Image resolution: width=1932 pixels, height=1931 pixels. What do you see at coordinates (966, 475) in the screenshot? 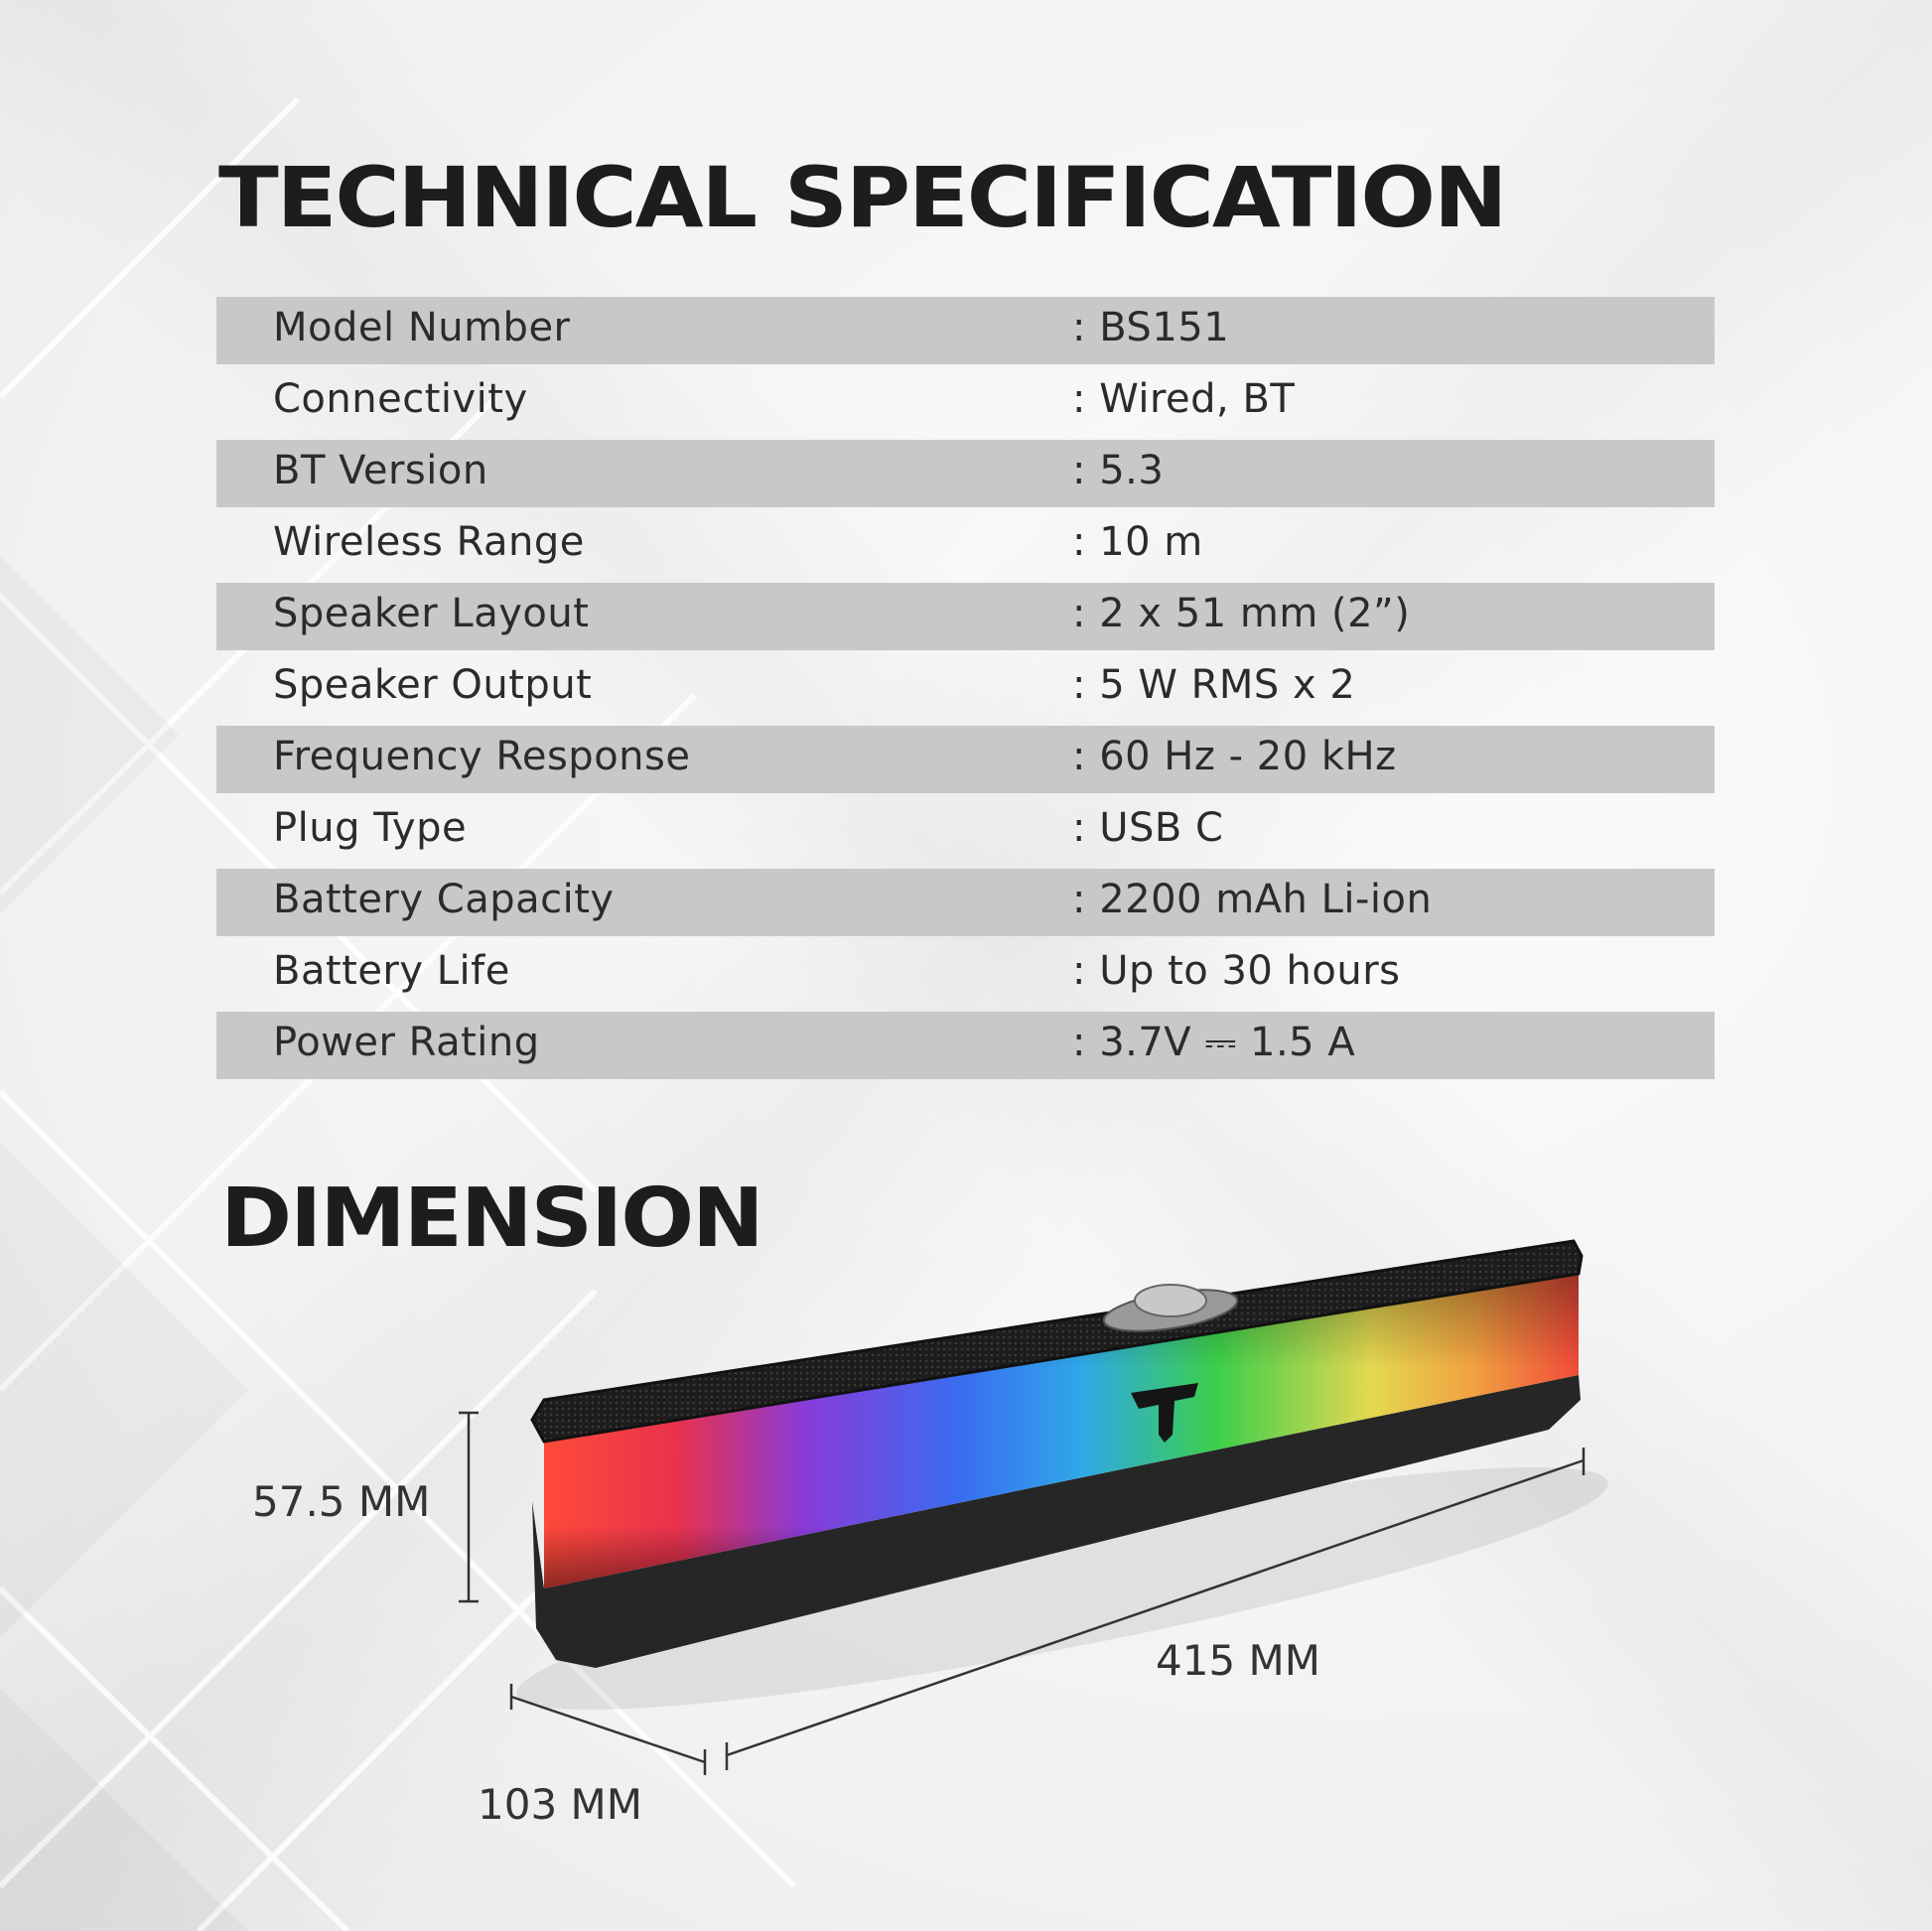
I see `spec-row: BT Version : 5.3` at bounding box center [966, 475].